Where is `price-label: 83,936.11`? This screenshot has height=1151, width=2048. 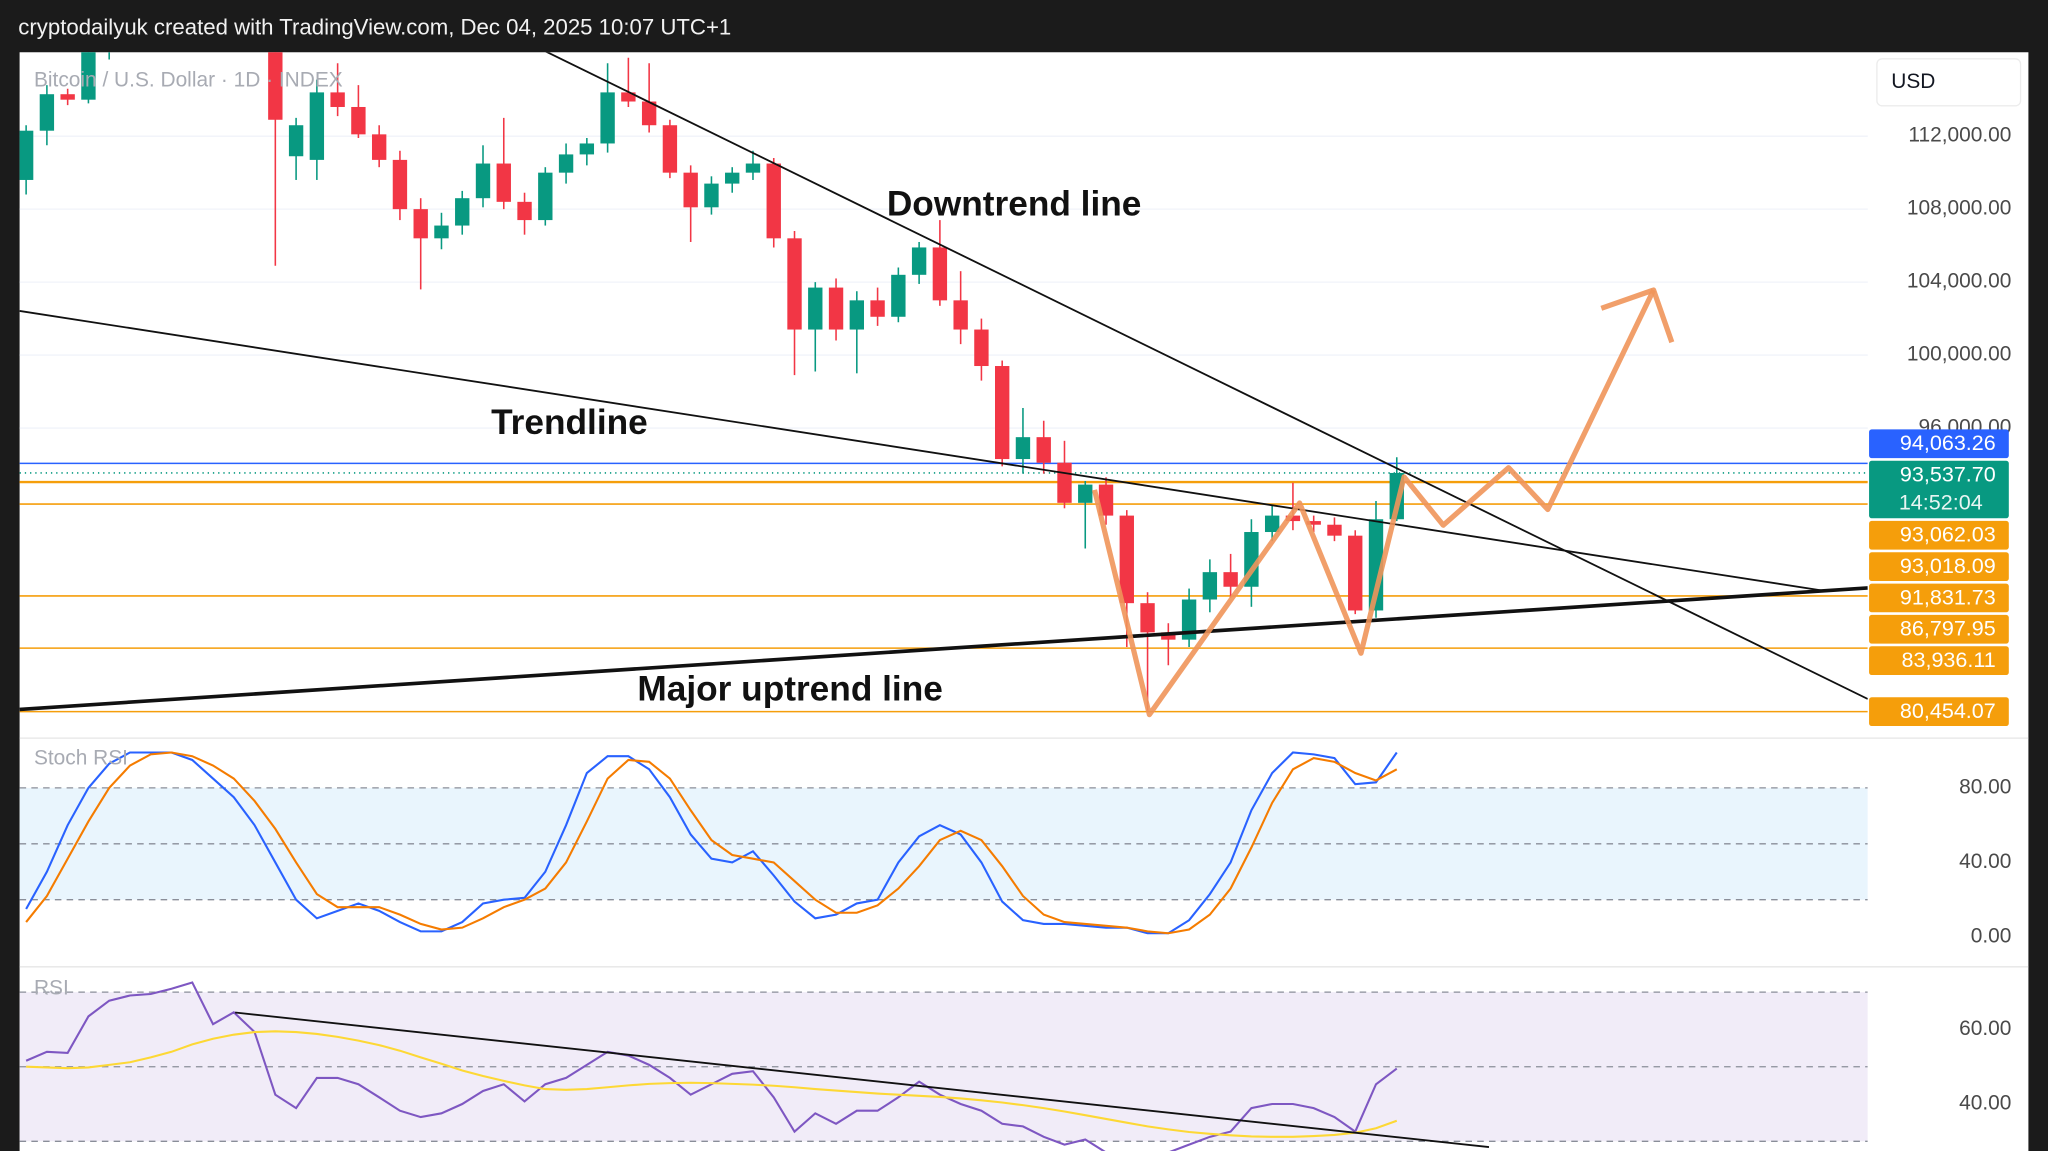
price-label: 83,936.11 is located at coordinates (1949, 659).